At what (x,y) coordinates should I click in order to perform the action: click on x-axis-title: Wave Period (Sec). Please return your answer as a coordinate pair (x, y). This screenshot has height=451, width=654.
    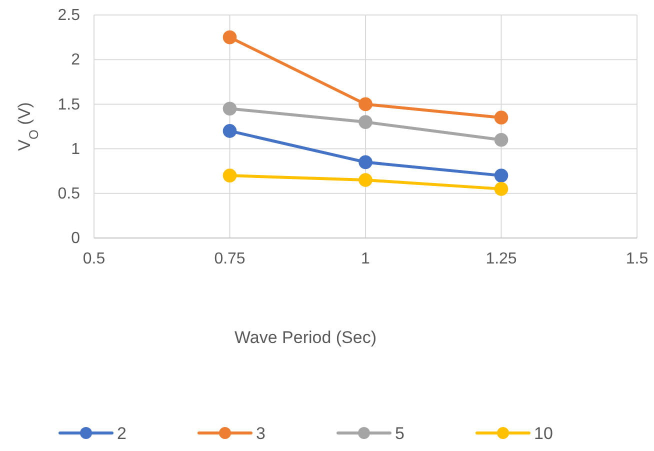
    Looking at the image, I should click on (305, 337).